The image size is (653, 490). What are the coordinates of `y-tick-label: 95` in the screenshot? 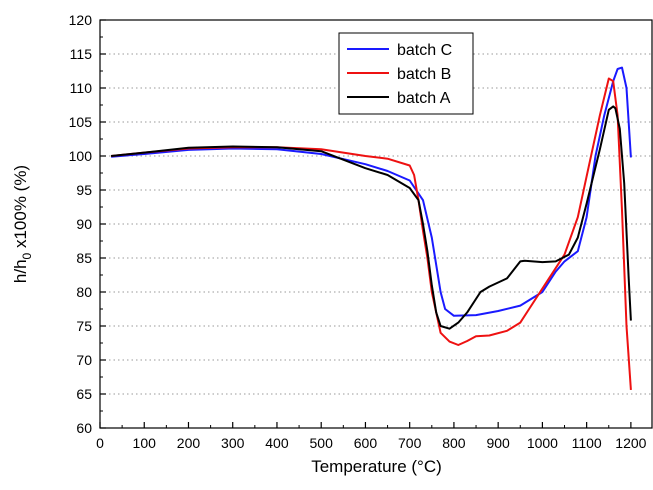 It's located at (84, 190).